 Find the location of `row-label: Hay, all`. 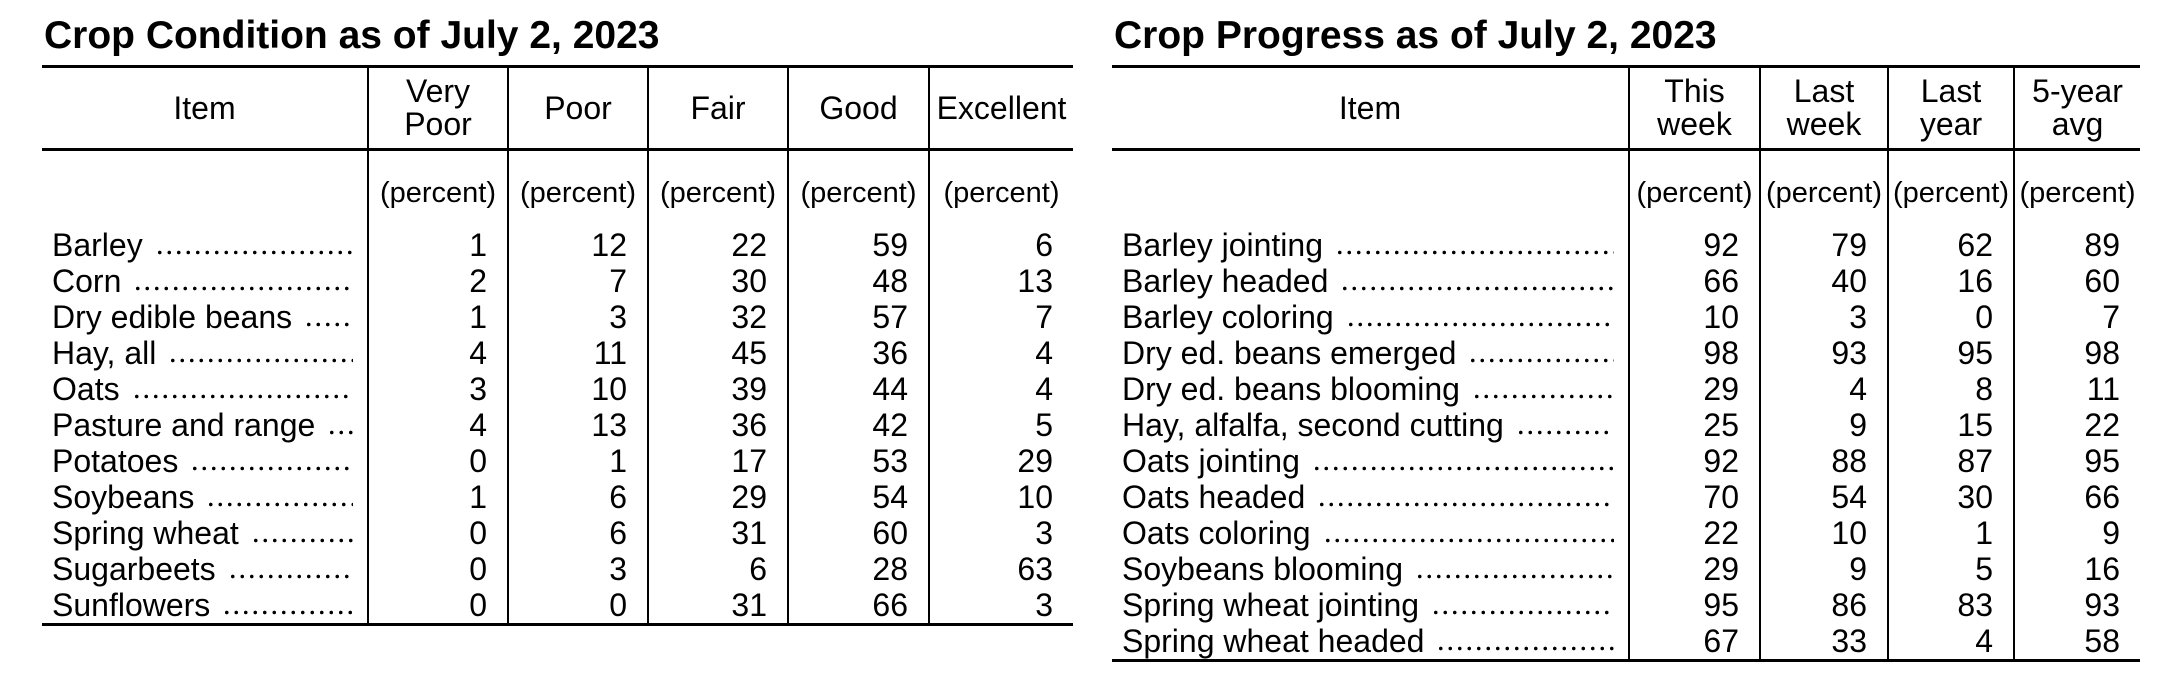

row-label: Hay, all is located at coordinates (104, 353).